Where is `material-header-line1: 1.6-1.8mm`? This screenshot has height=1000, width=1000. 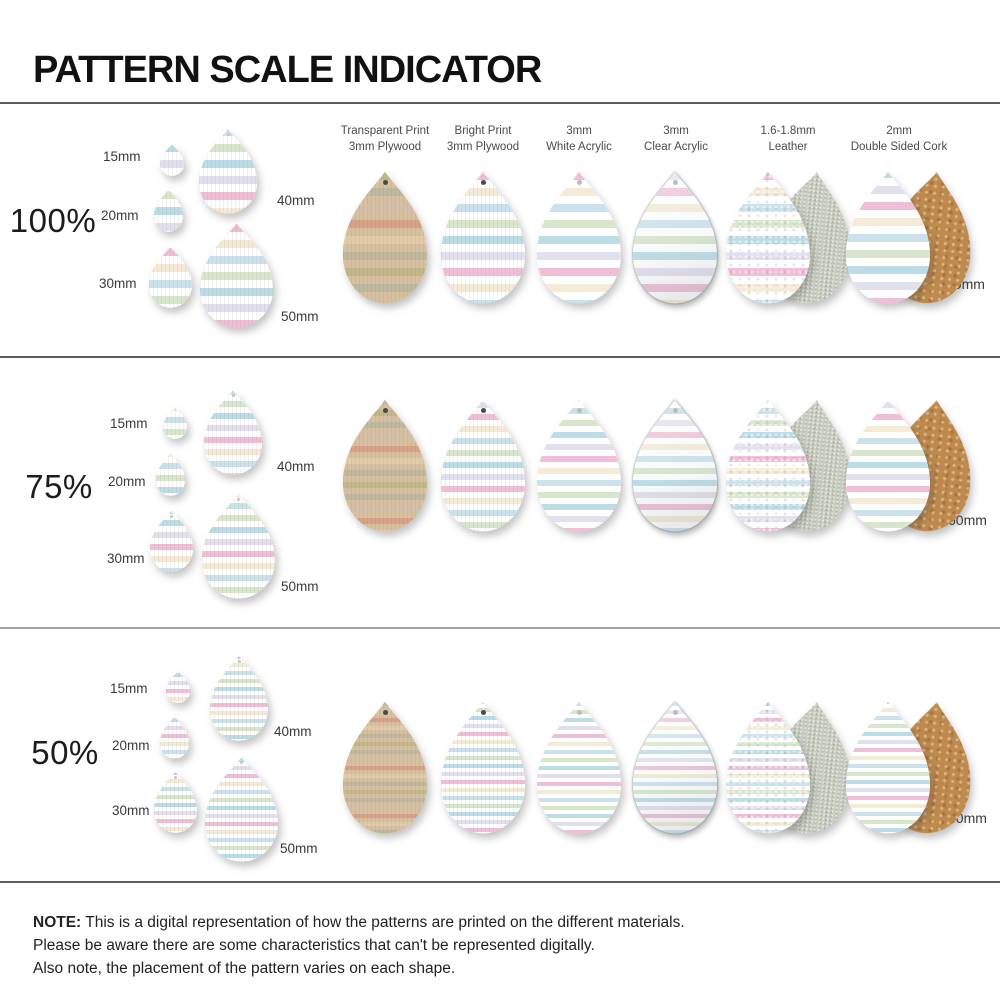 material-header-line1: 1.6-1.8mm is located at coordinates (788, 131).